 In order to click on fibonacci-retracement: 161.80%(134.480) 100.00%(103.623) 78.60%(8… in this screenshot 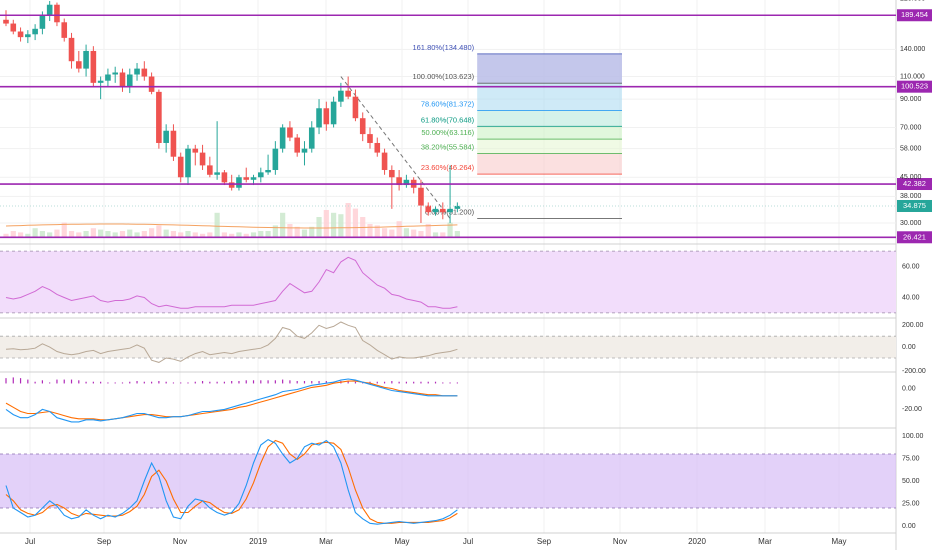, I will do `click(481, 131)`.